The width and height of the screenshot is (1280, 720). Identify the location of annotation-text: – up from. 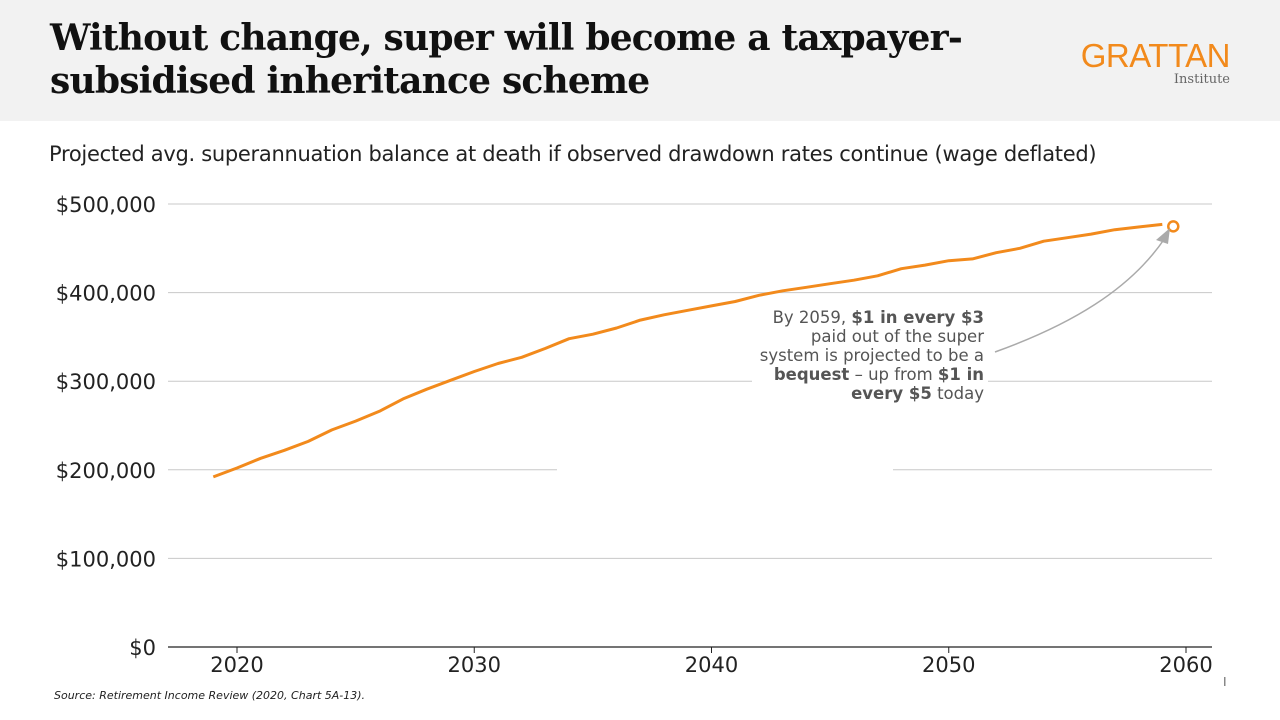
(893, 374).